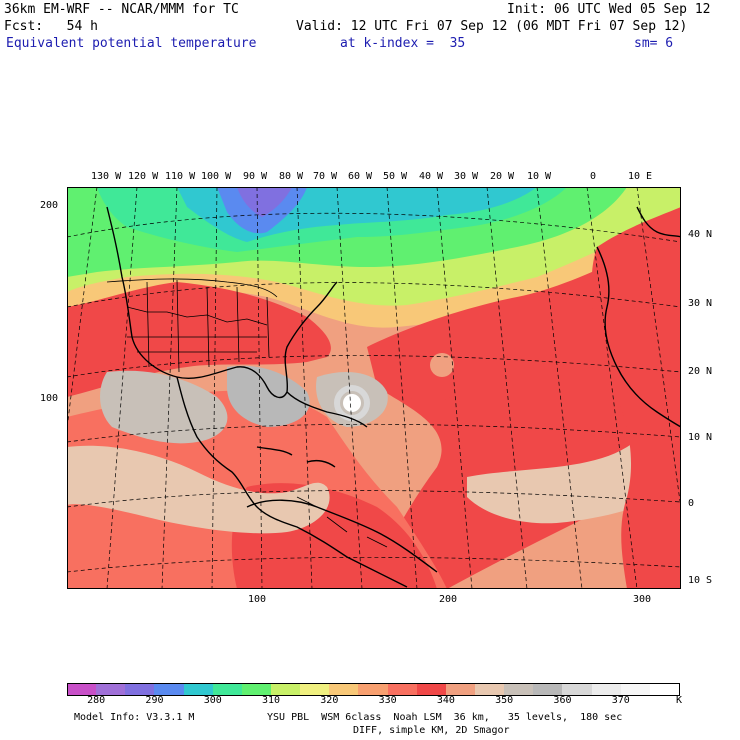  I want to click on grid-x-label: 100, so click(257, 599).